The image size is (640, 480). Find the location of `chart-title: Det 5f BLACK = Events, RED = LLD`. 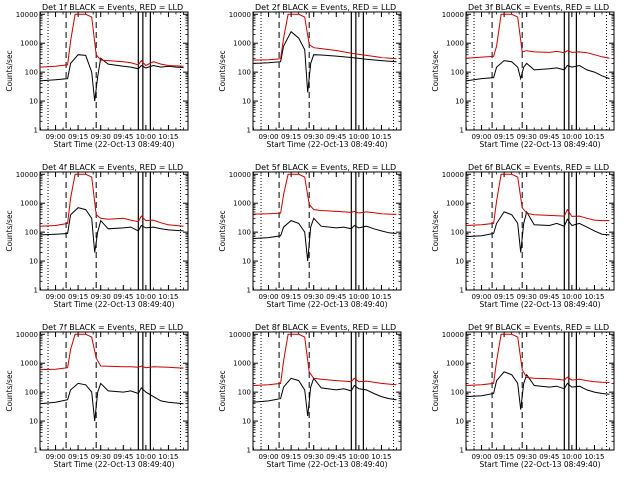

chart-title: Det 5f BLACK = Events, RED = LLD is located at coordinates (325, 167).